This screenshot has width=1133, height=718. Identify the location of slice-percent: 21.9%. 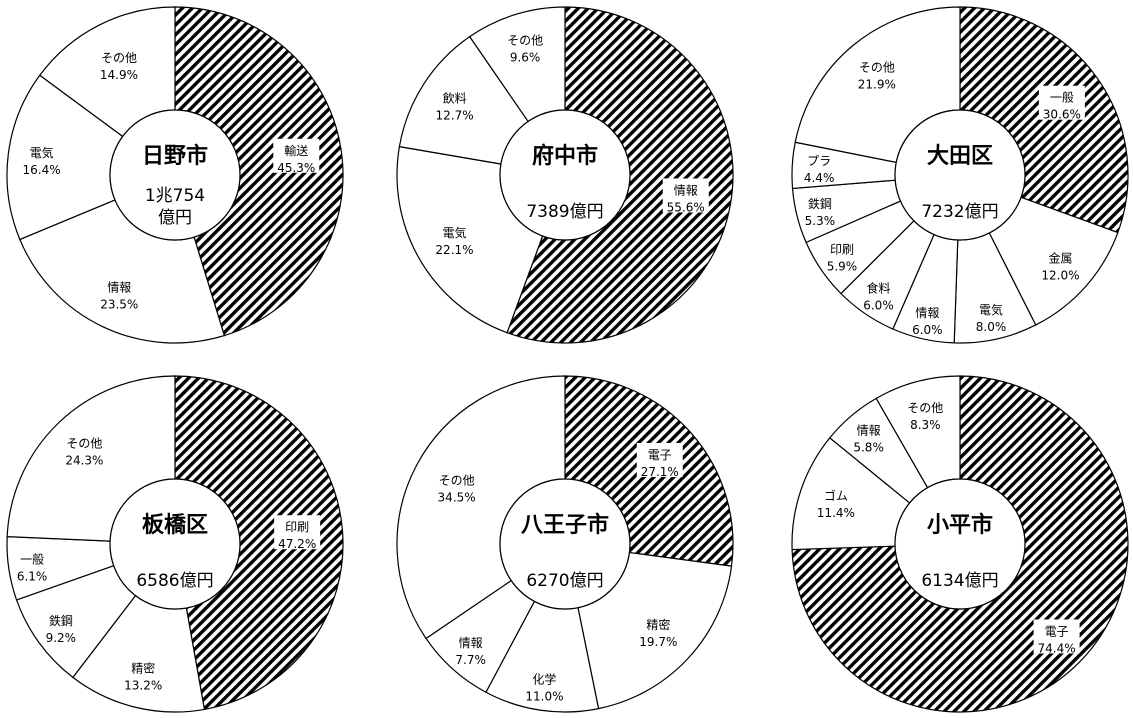
(877, 85).